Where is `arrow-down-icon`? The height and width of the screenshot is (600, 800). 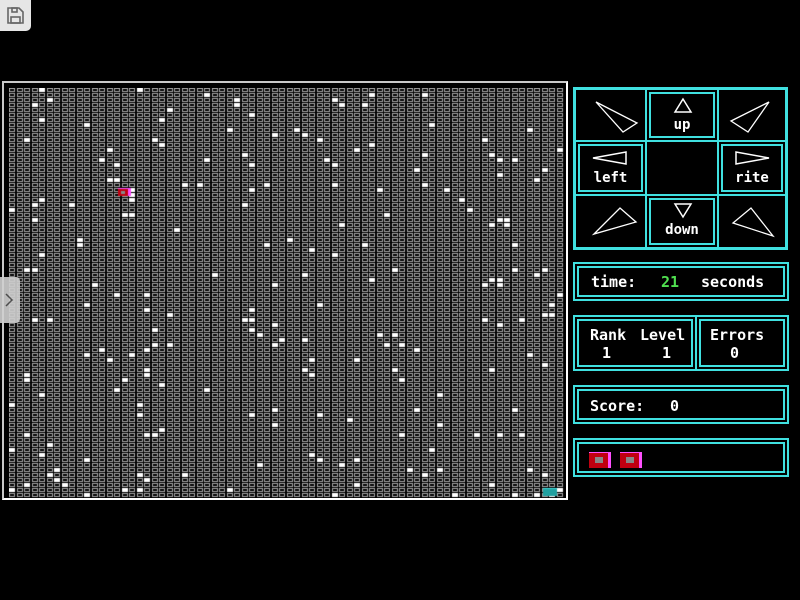
arrow-down-icon is located at coordinates (683, 211).